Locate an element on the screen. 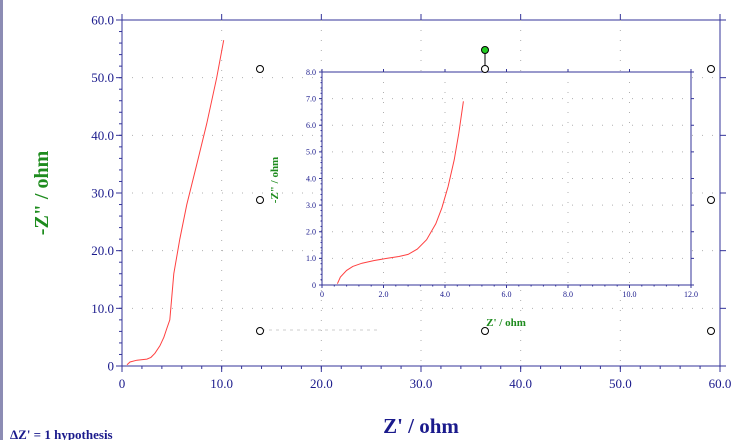 This screenshot has width=755, height=440. main-series is located at coordinates (175, 203).